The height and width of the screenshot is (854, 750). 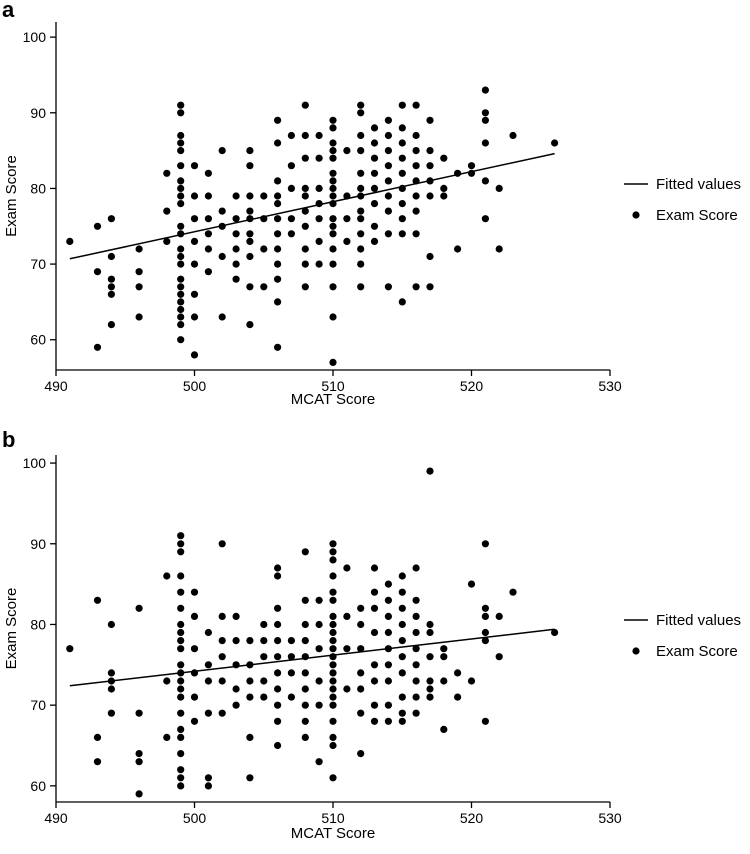 I want to click on legend: Fitted values Exam Score, so click(x=682, y=636).